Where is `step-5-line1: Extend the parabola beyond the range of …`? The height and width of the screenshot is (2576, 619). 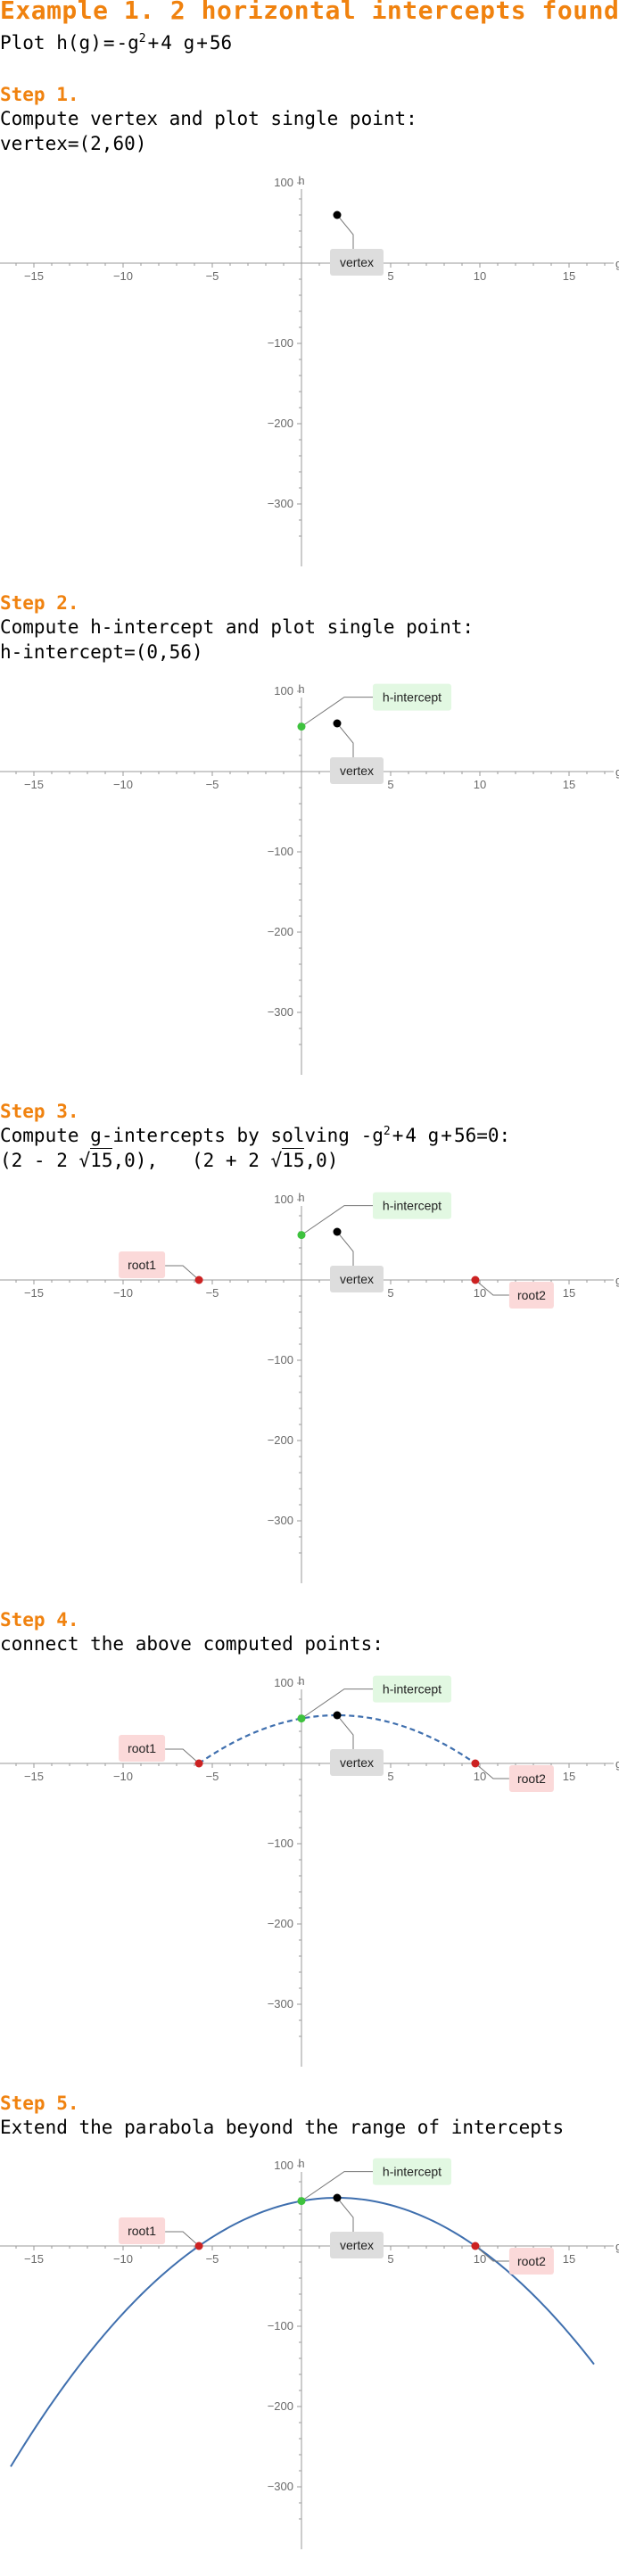
step-5-line1: Extend the parabola beyond the range of … is located at coordinates (282, 2127).